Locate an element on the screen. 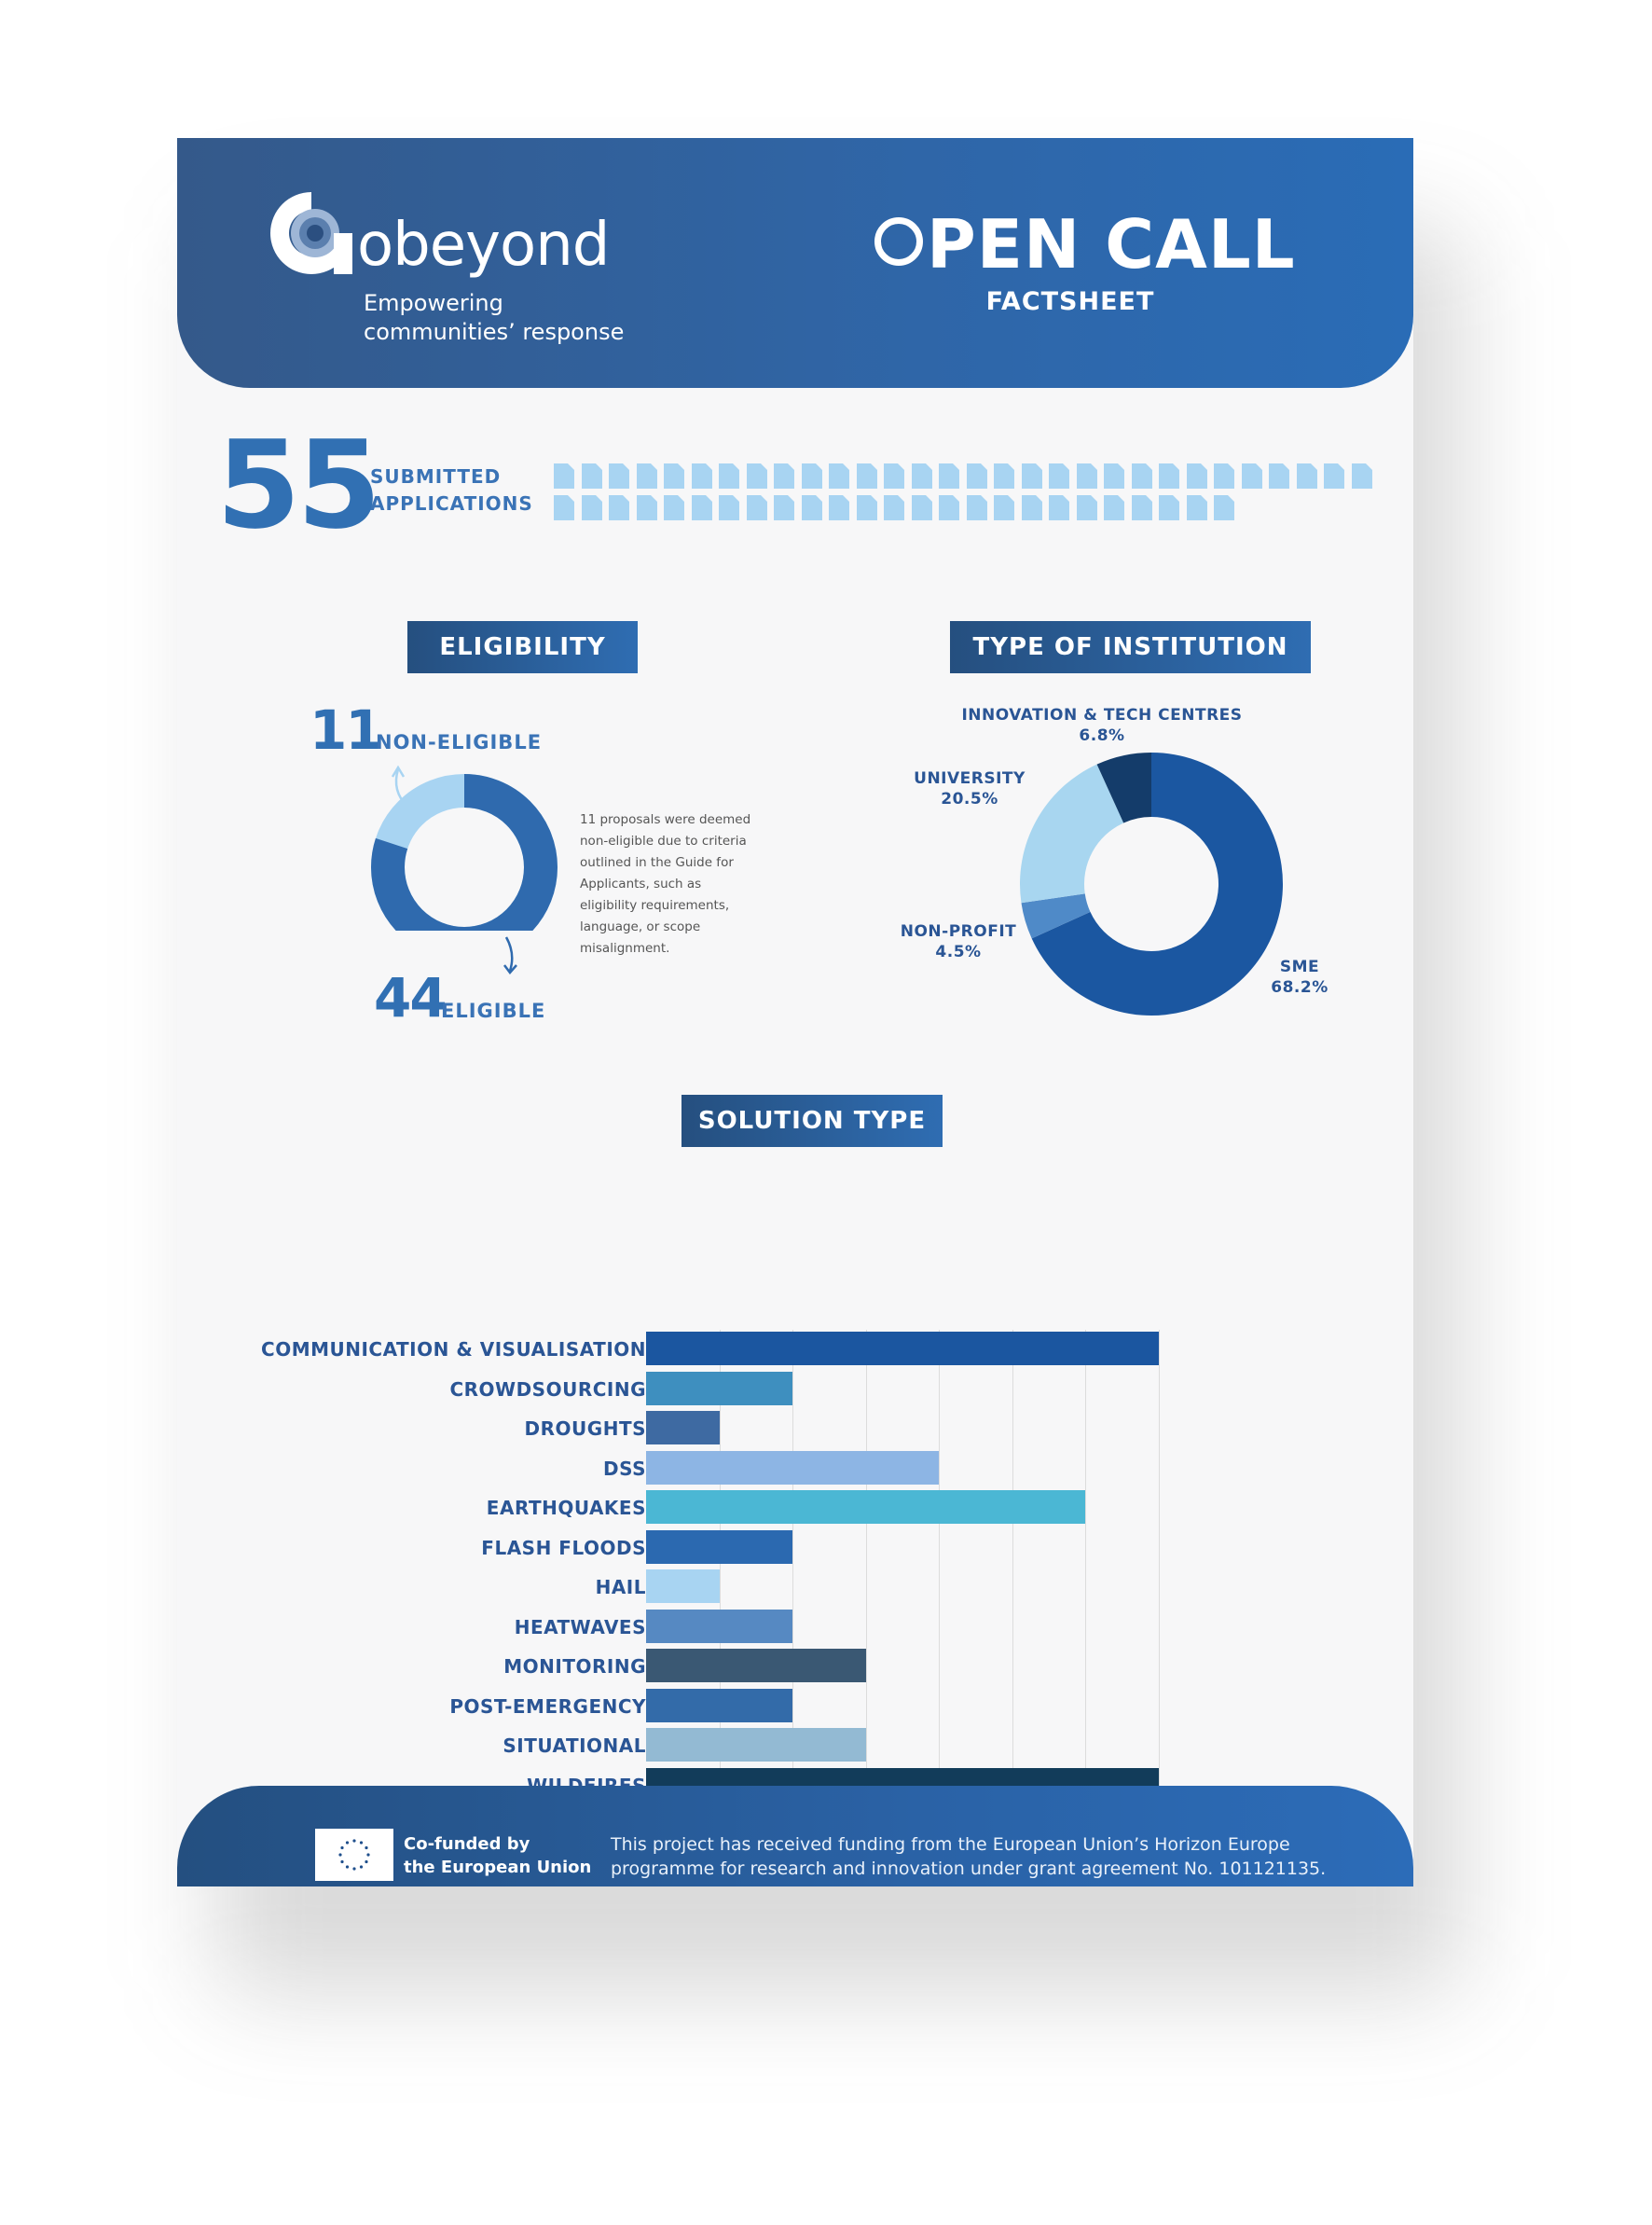 The height and width of the screenshot is (2225, 1652). bar-earthquakes is located at coordinates (865, 1507).